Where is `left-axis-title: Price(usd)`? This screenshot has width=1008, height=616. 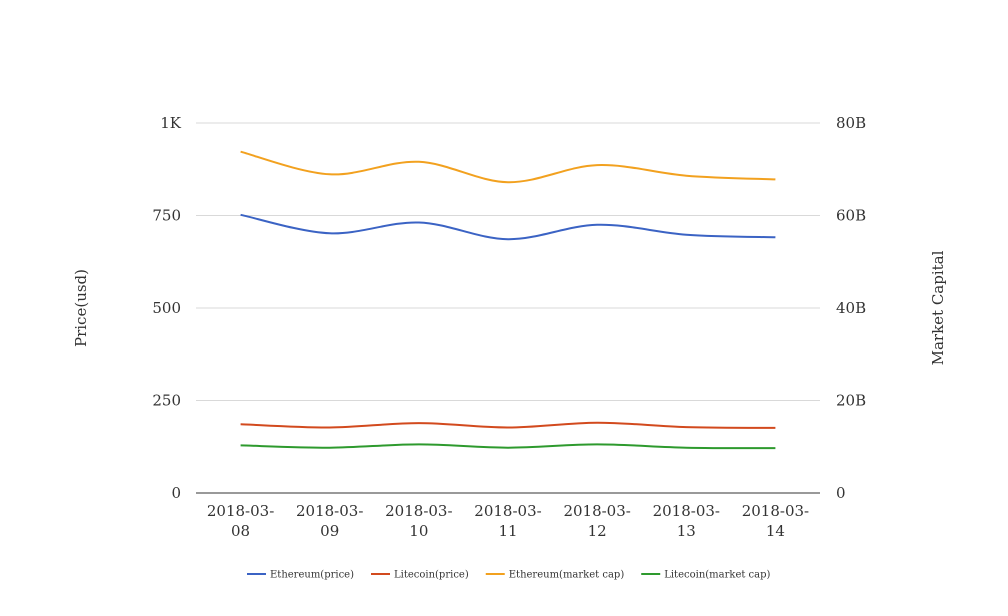
left-axis-title: Price(usd) is located at coordinates (81, 308).